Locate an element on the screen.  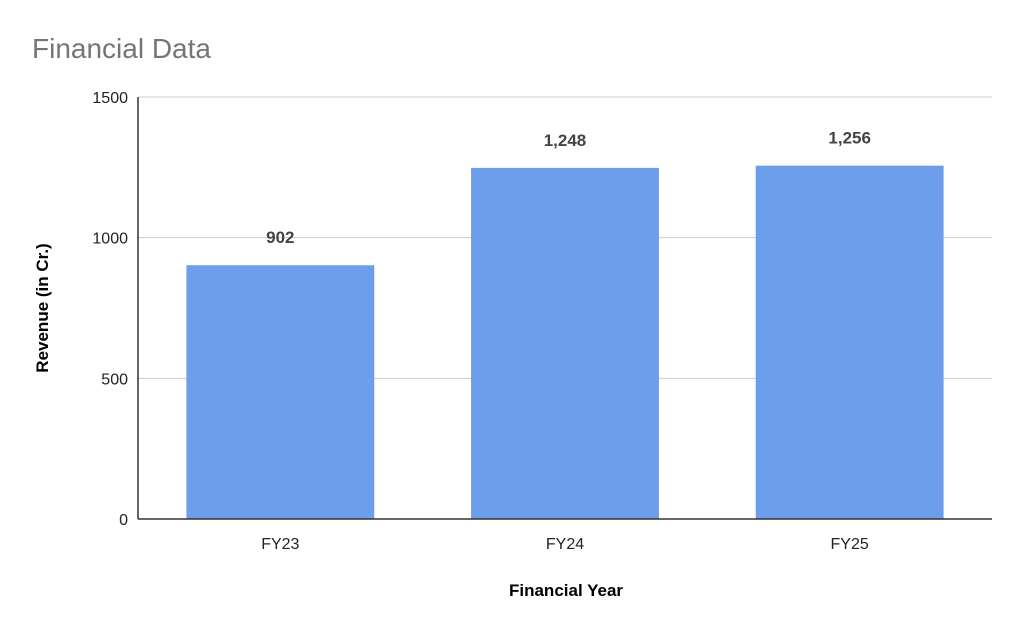
x-tick-label-fy23: FY23 is located at coordinates (280, 544).